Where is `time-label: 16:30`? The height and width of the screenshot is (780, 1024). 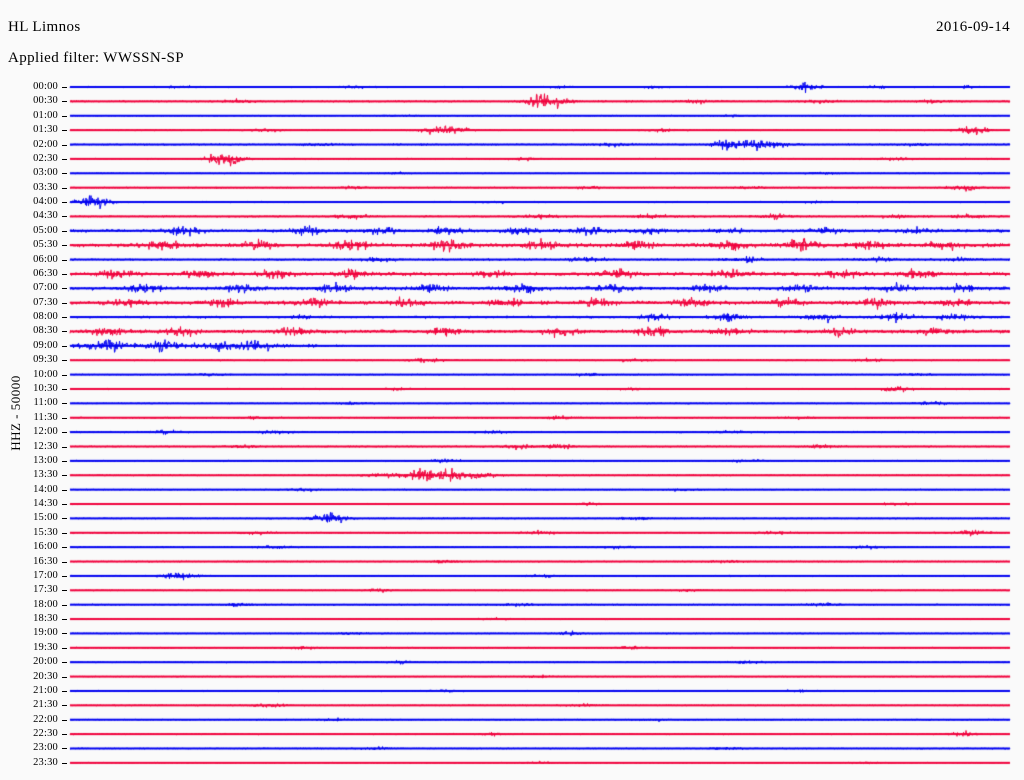 time-label: 16:30 is located at coordinates (45, 561).